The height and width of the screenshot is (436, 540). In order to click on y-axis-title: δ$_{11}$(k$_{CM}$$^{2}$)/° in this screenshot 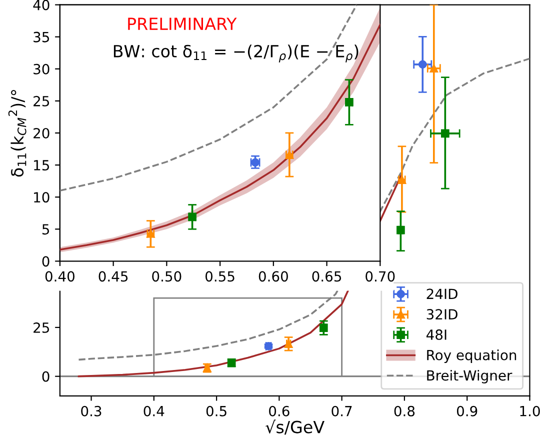, I will do `click(17, 133)`.